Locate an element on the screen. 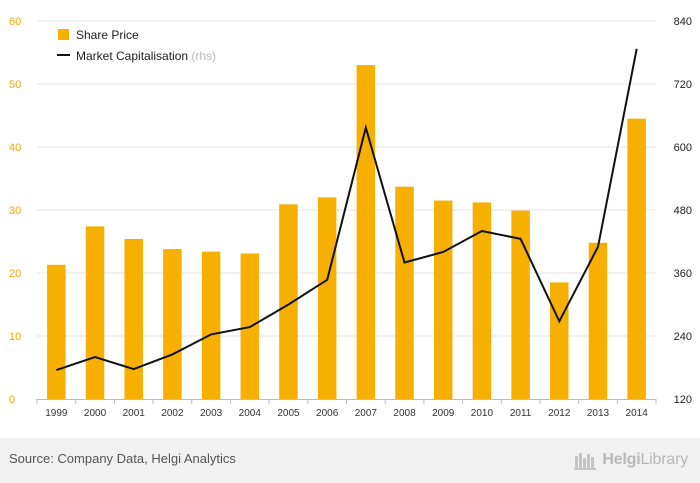  x-tick-label-2012: 2012 is located at coordinates (559, 413).